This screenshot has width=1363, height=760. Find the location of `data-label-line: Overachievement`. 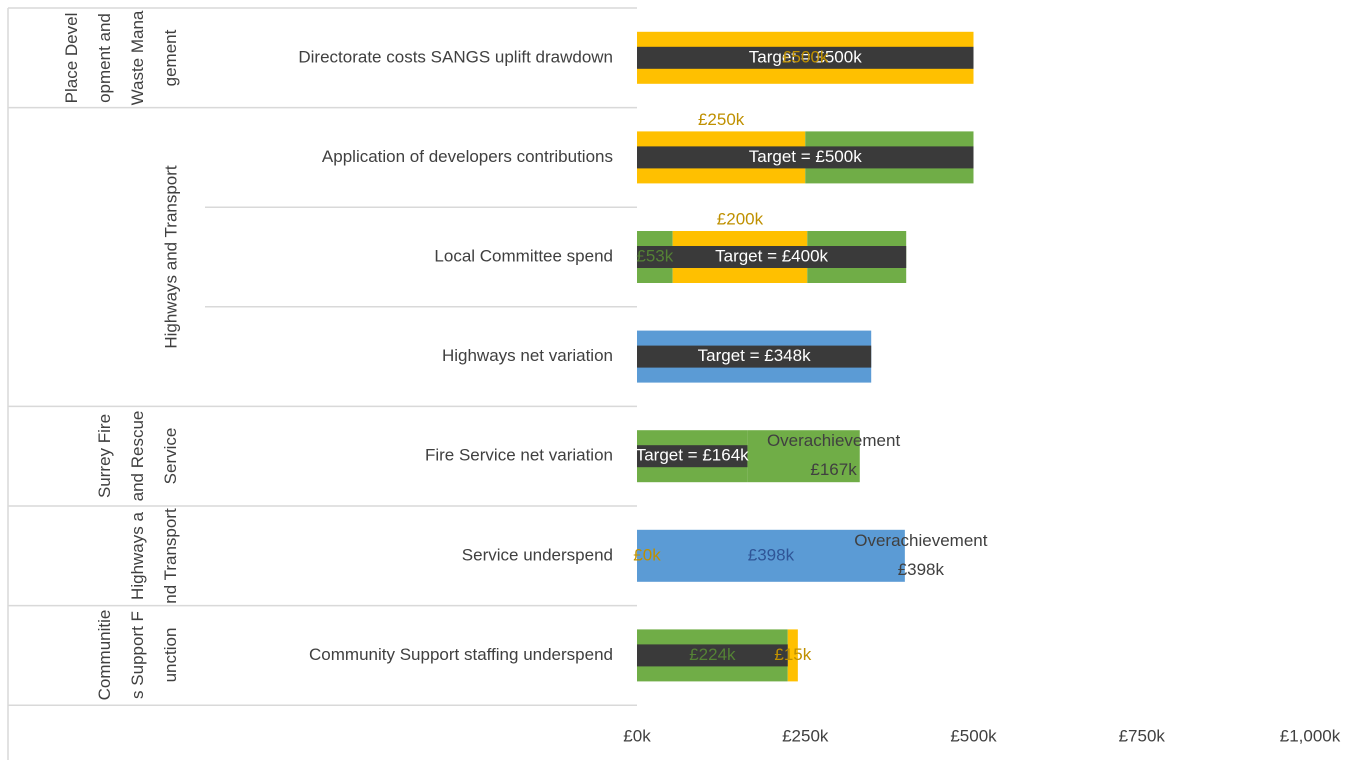

data-label-line: Overachievement is located at coordinates (834, 441).